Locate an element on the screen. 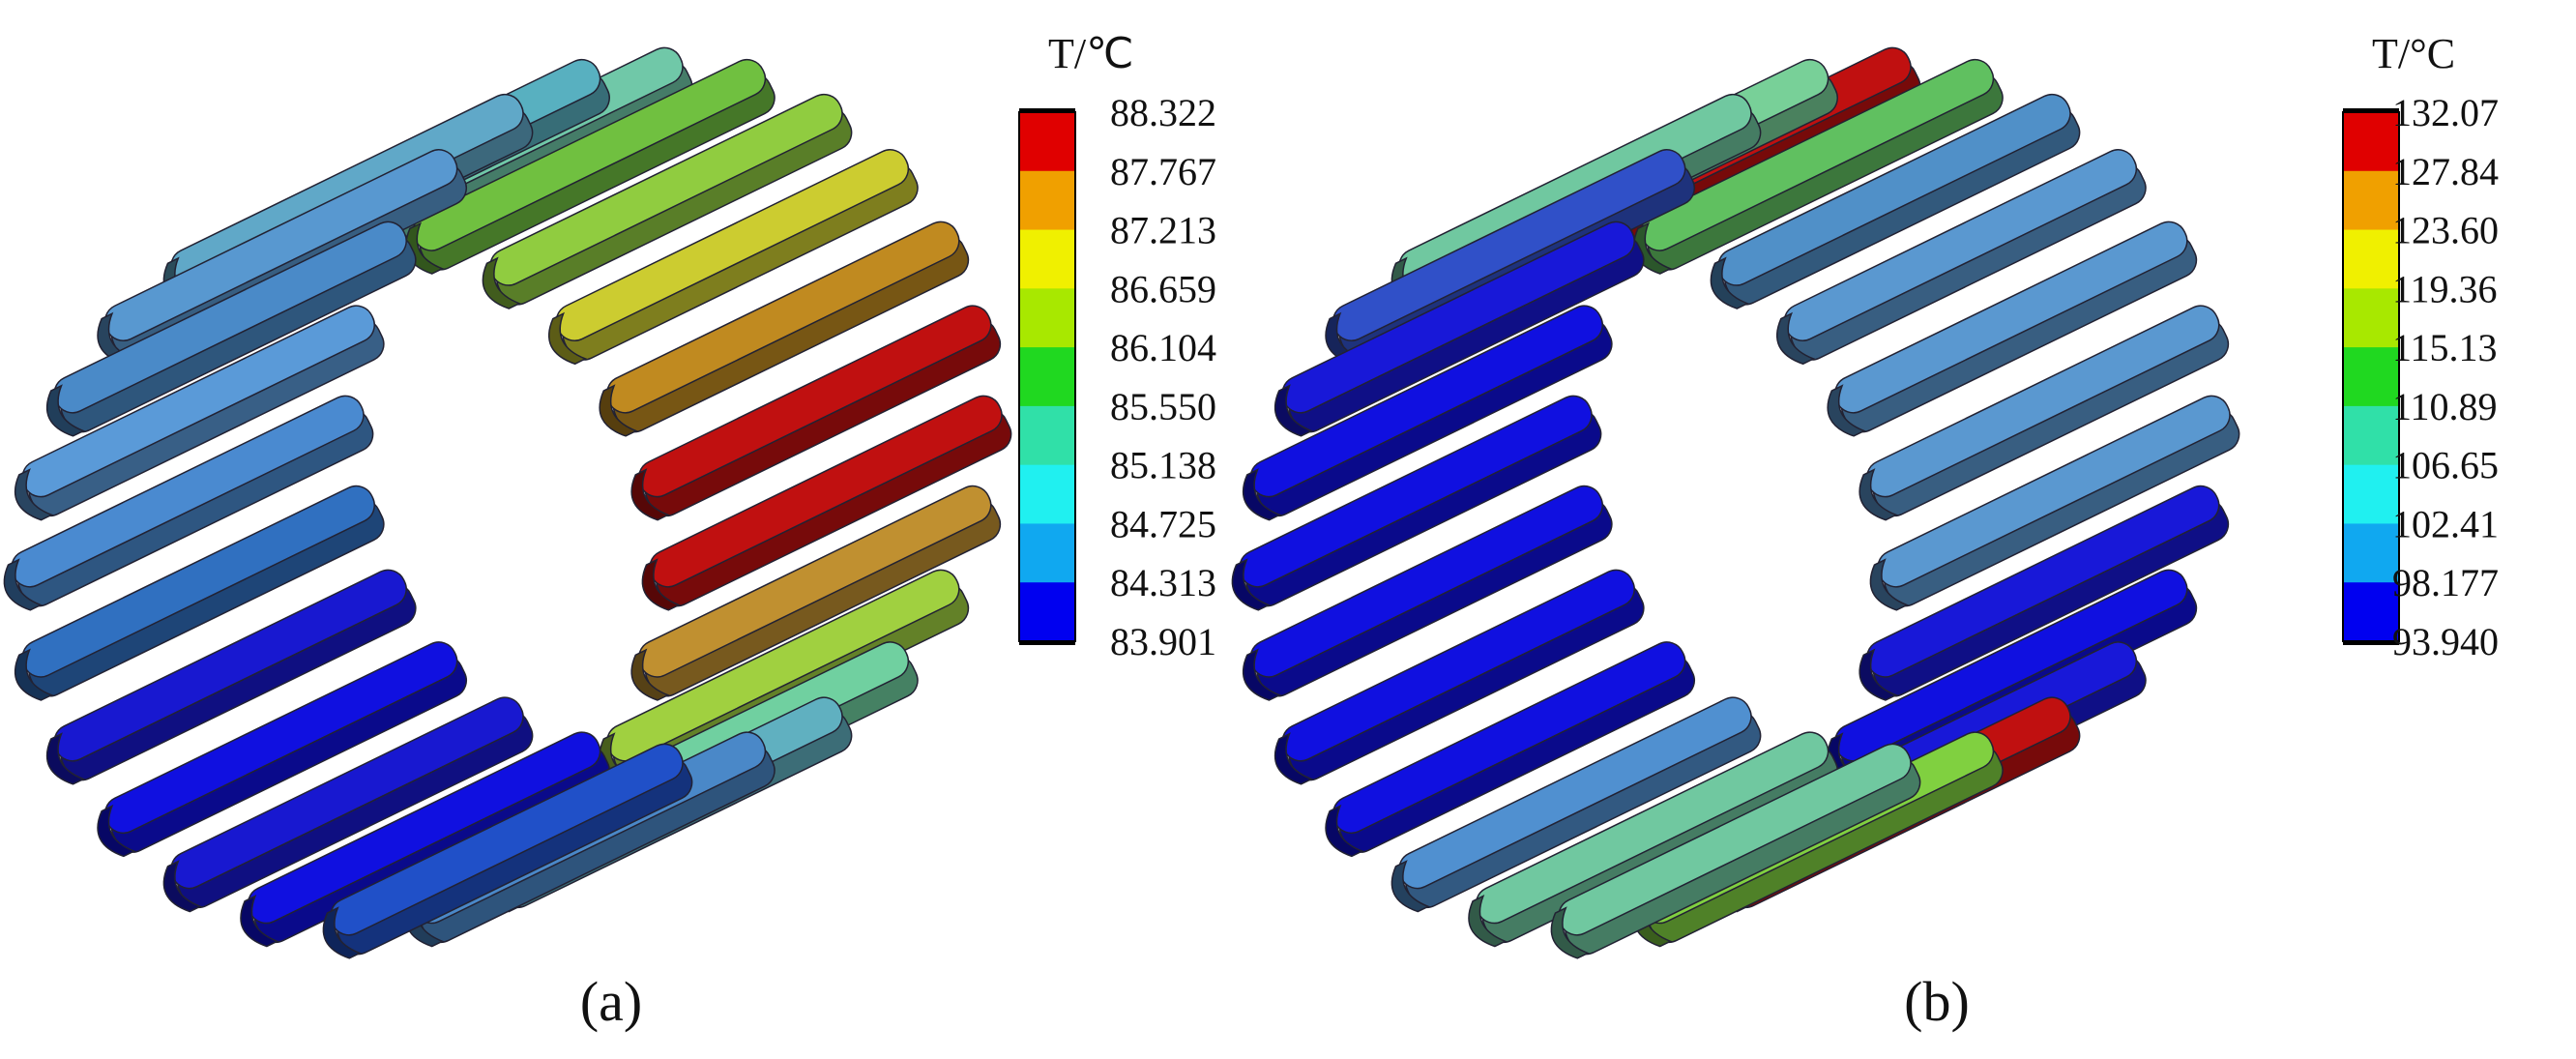 This screenshot has width=2576, height=1059. panel-label: (b) is located at coordinates (1937, 1001).